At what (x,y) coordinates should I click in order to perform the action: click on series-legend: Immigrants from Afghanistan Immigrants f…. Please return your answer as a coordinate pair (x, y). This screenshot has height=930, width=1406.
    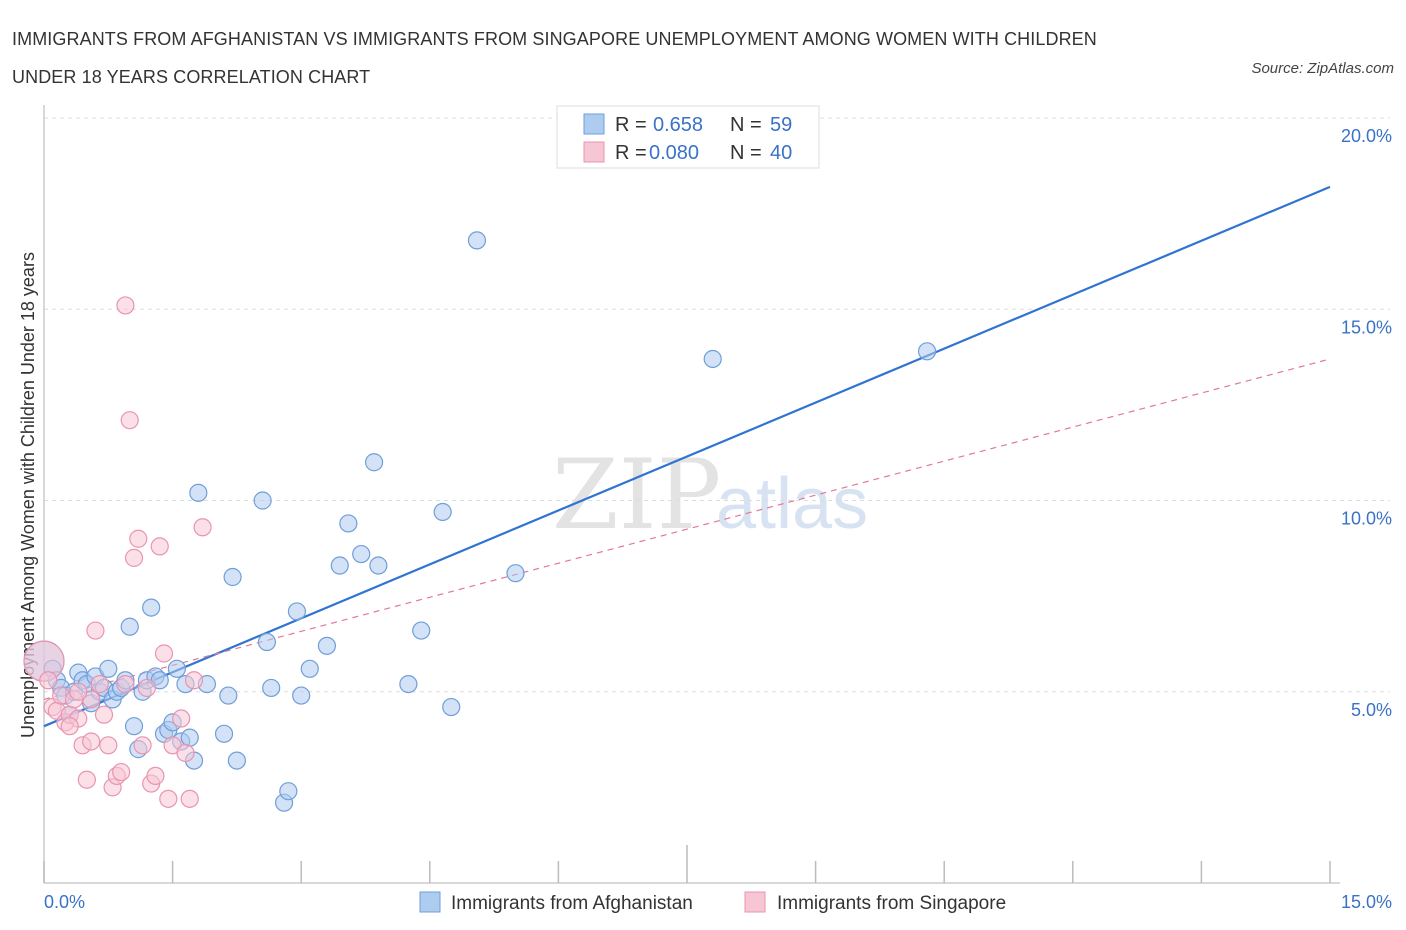
    Looking at the image, I should click on (712, 902).